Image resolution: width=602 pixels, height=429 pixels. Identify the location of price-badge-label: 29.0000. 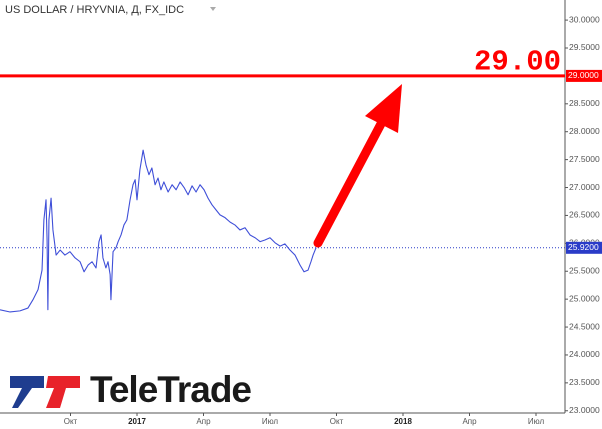
(583, 75).